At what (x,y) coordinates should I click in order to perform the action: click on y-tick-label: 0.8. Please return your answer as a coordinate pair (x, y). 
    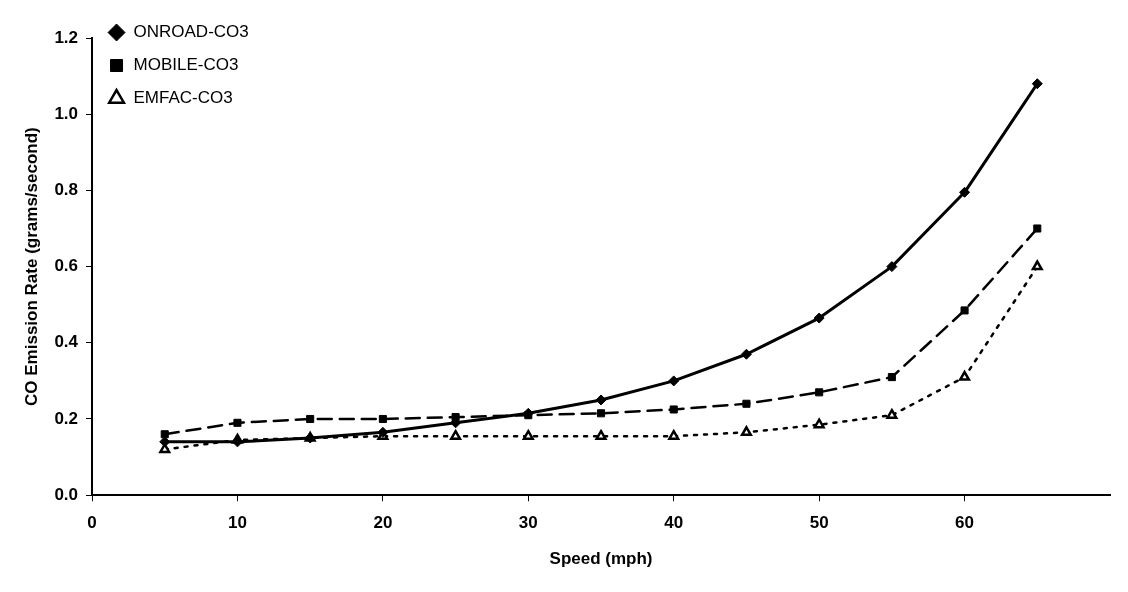
    Looking at the image, I should click on (66, 190).